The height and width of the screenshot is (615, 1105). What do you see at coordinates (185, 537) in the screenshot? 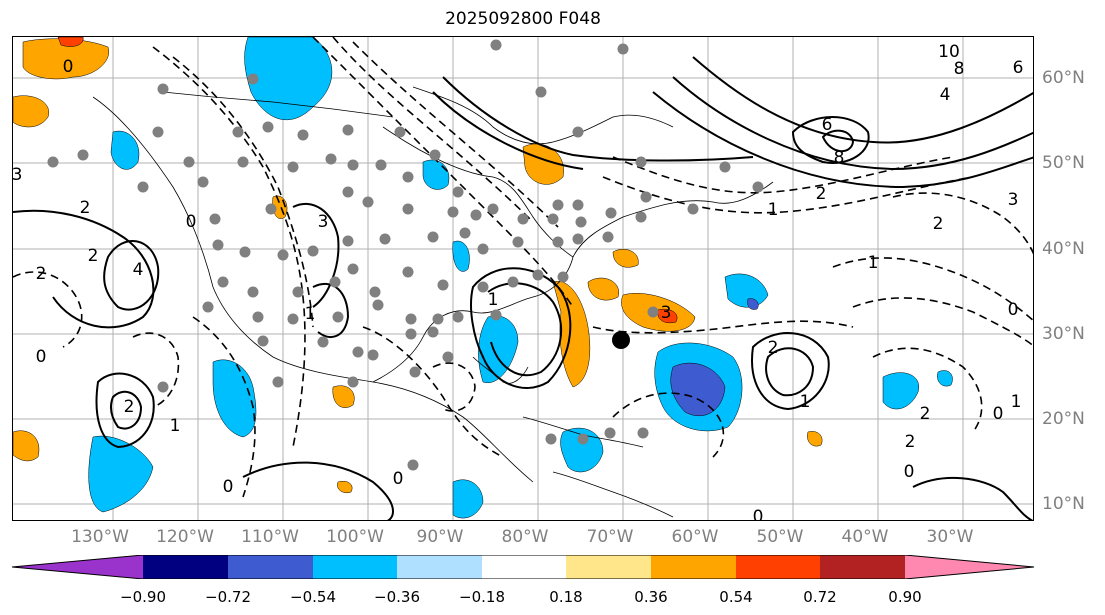
I see `lon-label-120w: 120°W` at bounding box center [185, 537].